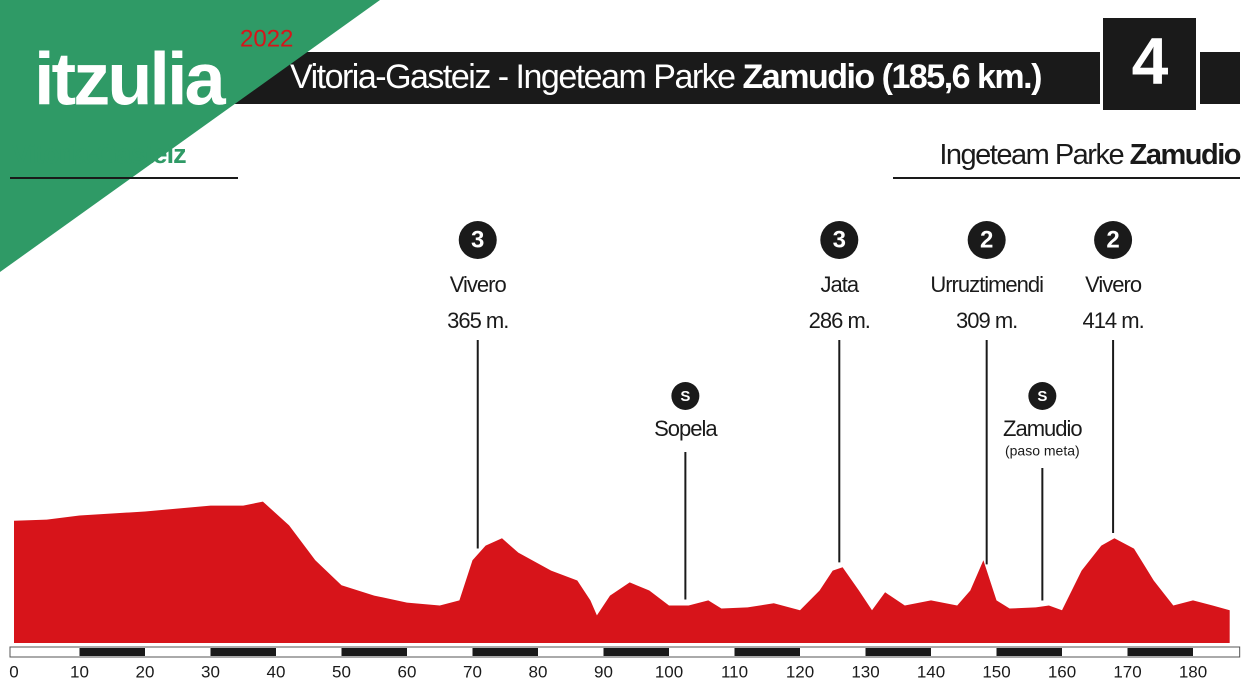  Describe the element at coordinates (1034, 155) in the screenshot. I see `finish-text: Ingeteam Parke` at that location.